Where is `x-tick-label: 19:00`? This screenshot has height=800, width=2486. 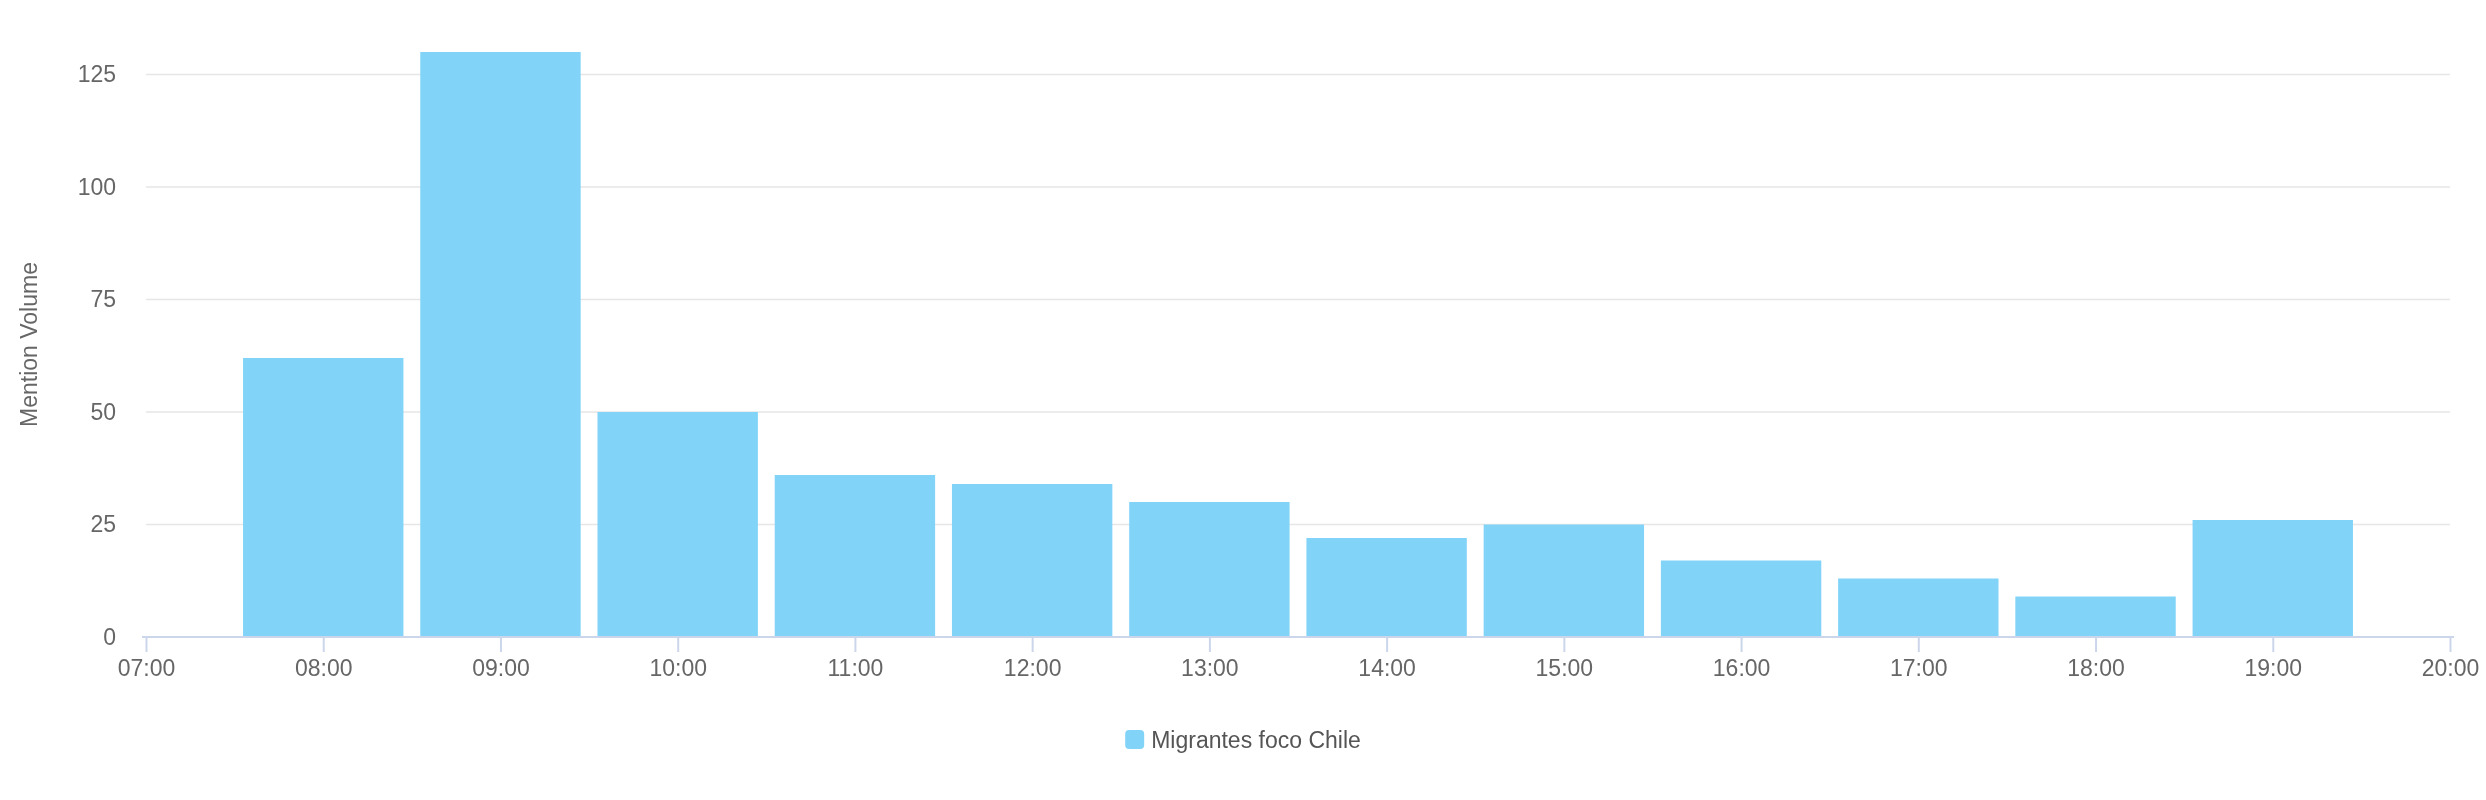 x-tick-label: 19:00 is located at coordinates (2273, 667).